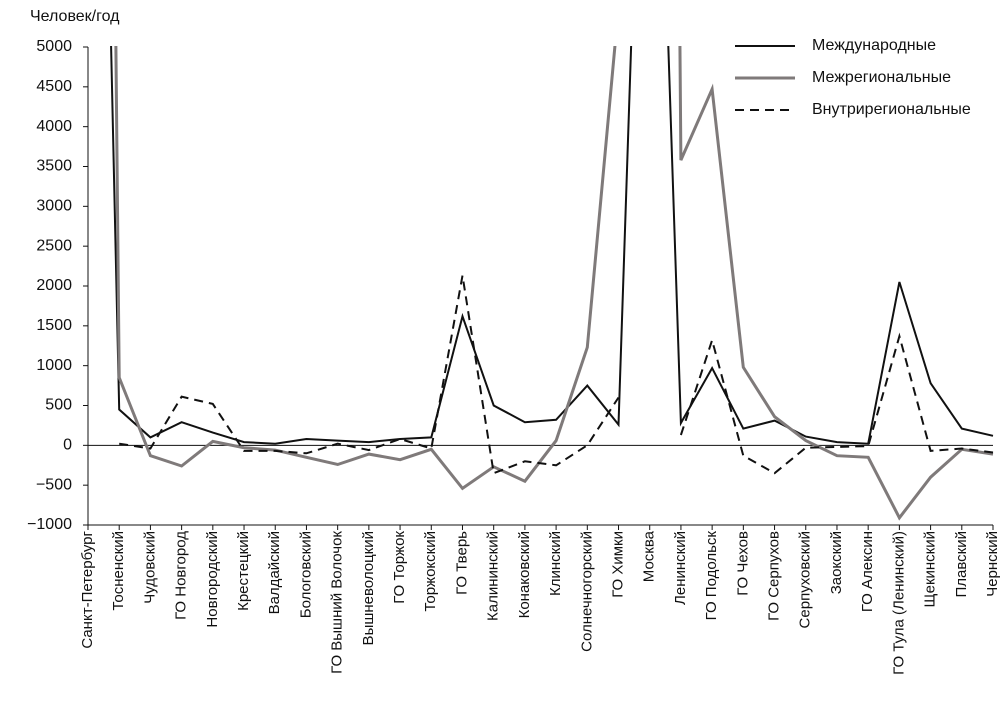 The width and height of the screenshot is (1006, 718). I want to click on x-tick-label: ГО Тула (Ленинский), so click(898, 603).